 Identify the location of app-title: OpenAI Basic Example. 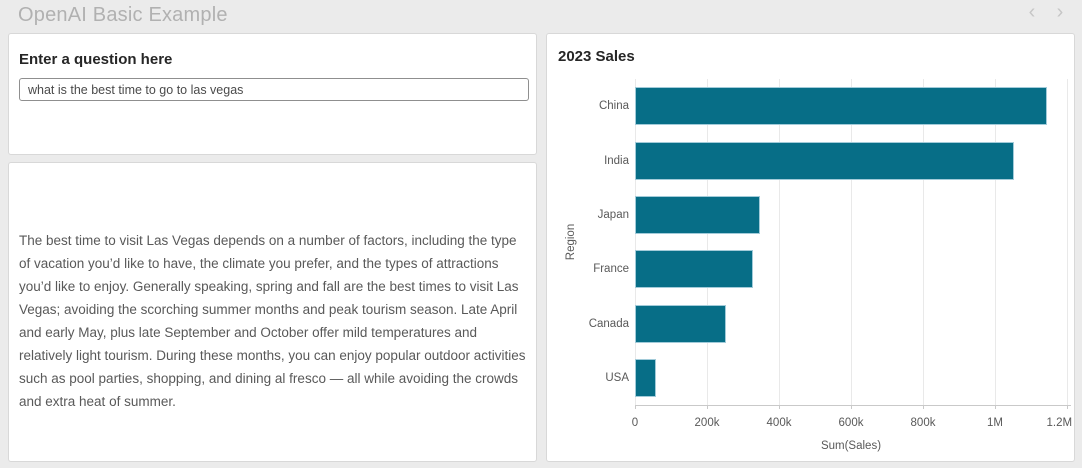
(123, 15).